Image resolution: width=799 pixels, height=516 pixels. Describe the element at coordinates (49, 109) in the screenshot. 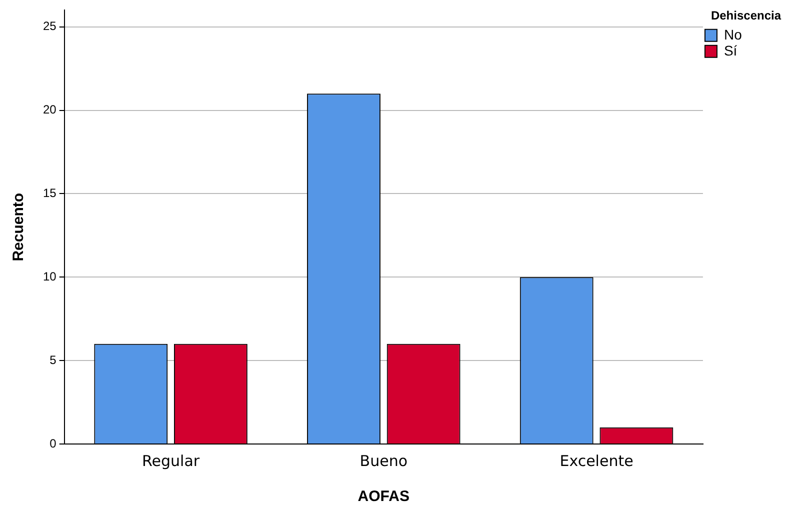

I see `y-tick-label: 20` at that location.